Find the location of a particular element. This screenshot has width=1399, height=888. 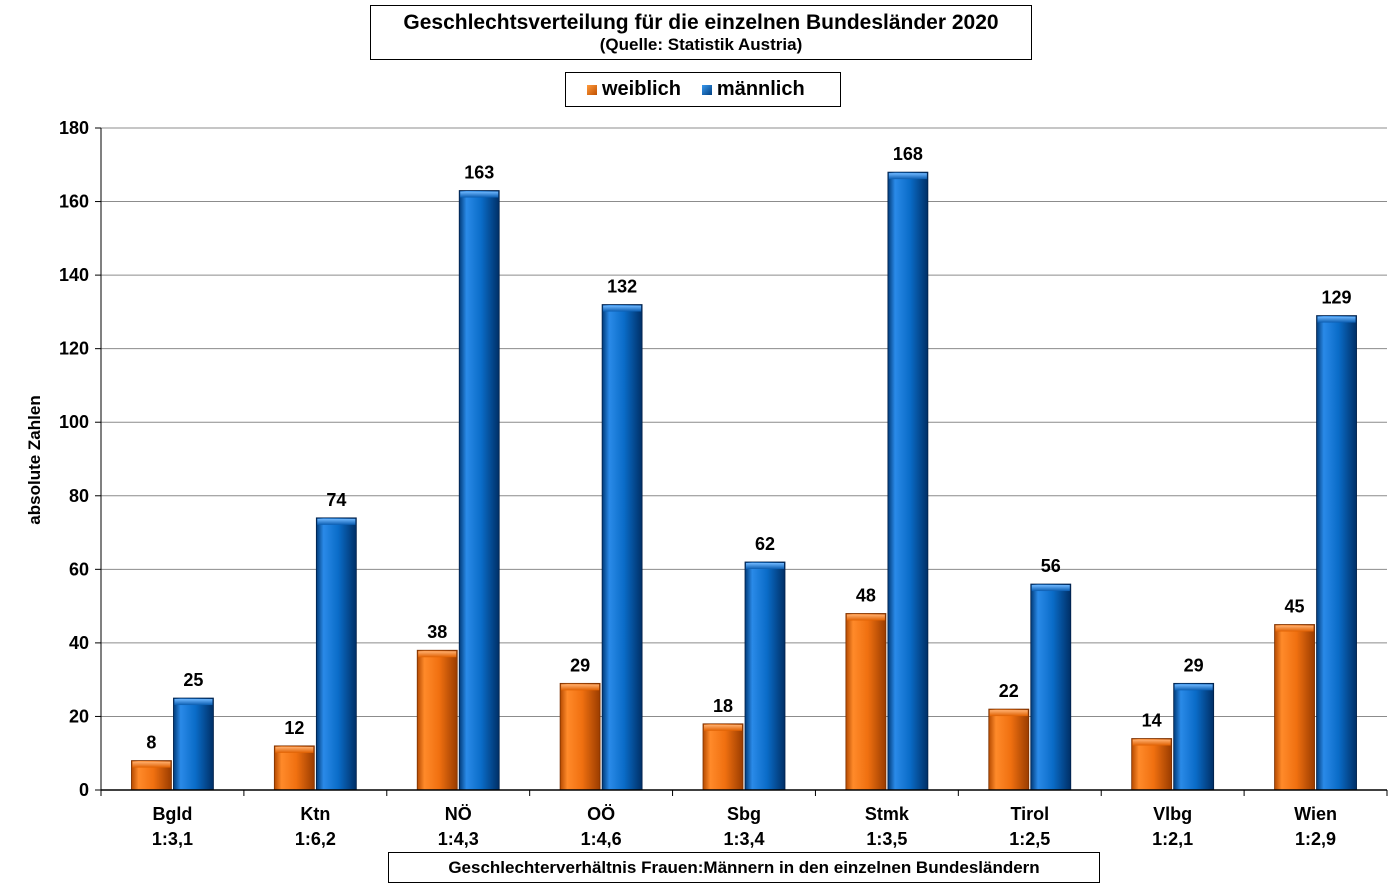

legend-swatch-weiblich is located at coordinates (592, 89).